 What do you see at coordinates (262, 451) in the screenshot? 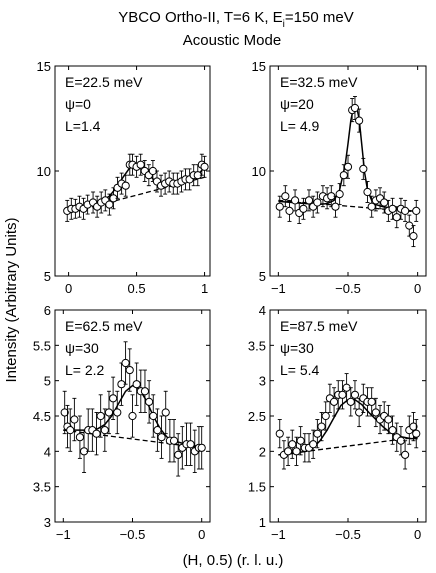
I see `y-tick-label: 2` at bounding box center [262, 451].